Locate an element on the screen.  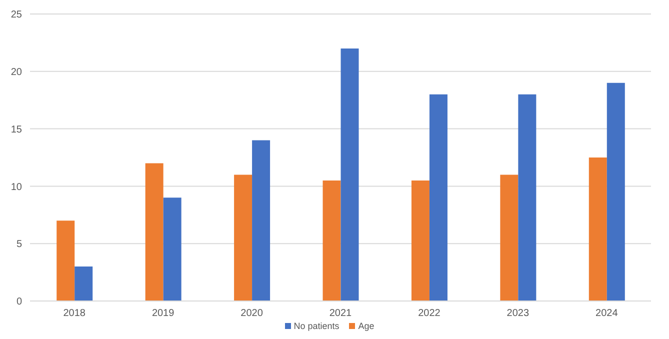
x-tick-label: 2019 is located at coordinates (163, 314).